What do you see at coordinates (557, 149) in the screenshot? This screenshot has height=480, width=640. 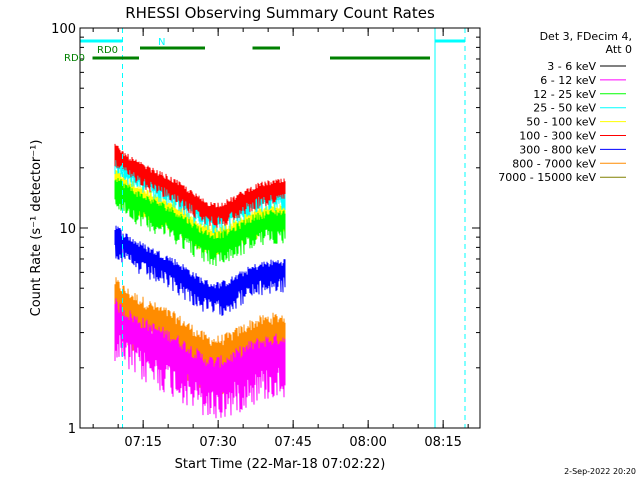 I see `legend-label-6: 300 - 800 keV` at bounding box center [557, 149].